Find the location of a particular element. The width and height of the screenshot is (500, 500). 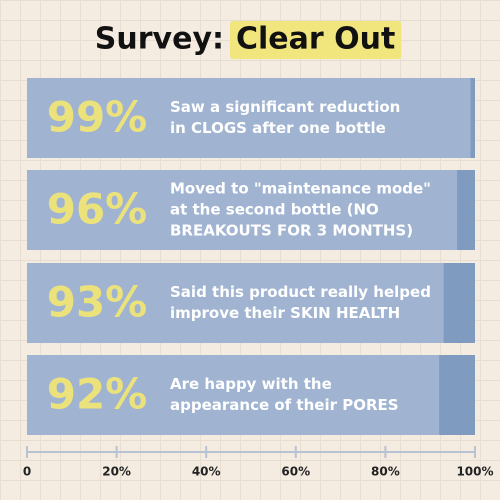

x-tick-label: 80% is located at coordinates (385, 472).